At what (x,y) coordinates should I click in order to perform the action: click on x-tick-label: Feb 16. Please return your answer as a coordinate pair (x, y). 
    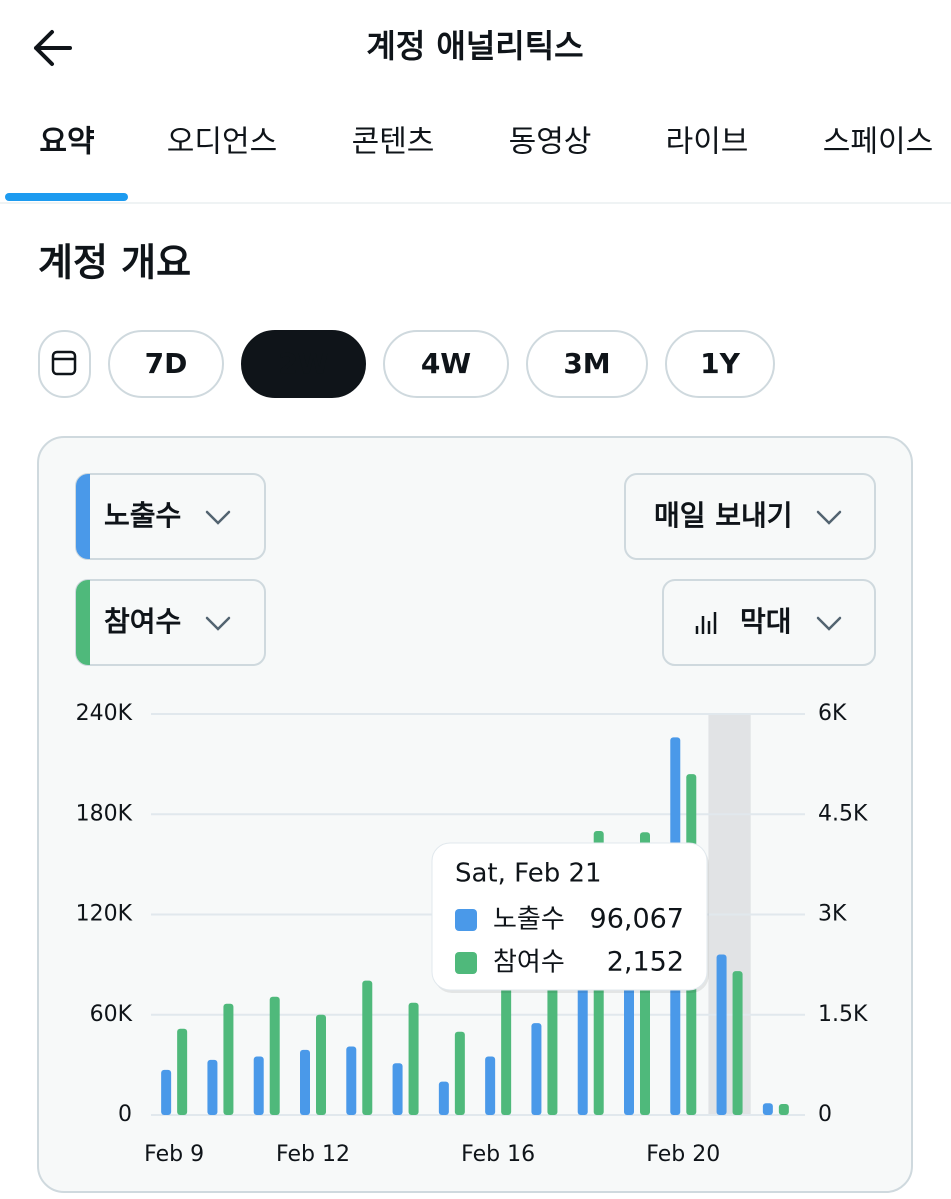
    Looking at the image, I should click on (498, 1154).